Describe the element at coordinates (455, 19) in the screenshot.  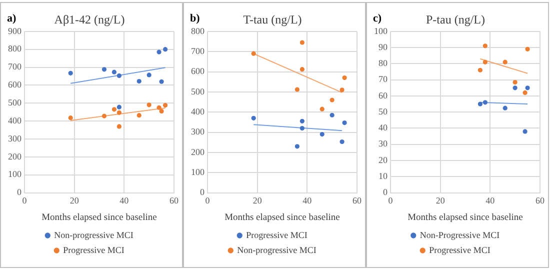
I see `chart-title: P-tau (ng/L)` at that location.